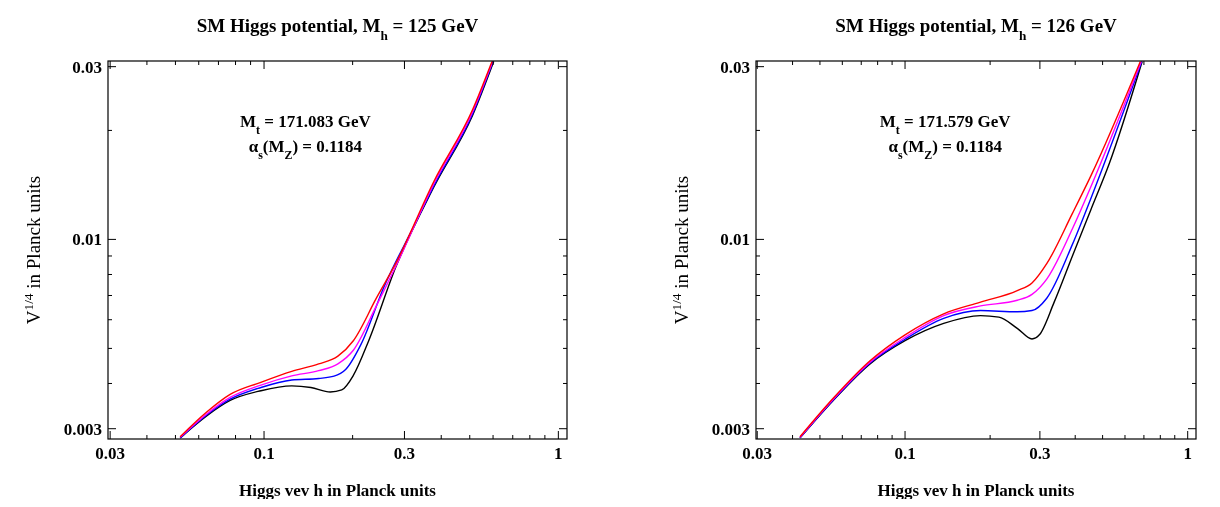  I want to click on chart-title: SM Higgs potential, M$_{h}$ = 126 GeV, so click(976, 29).